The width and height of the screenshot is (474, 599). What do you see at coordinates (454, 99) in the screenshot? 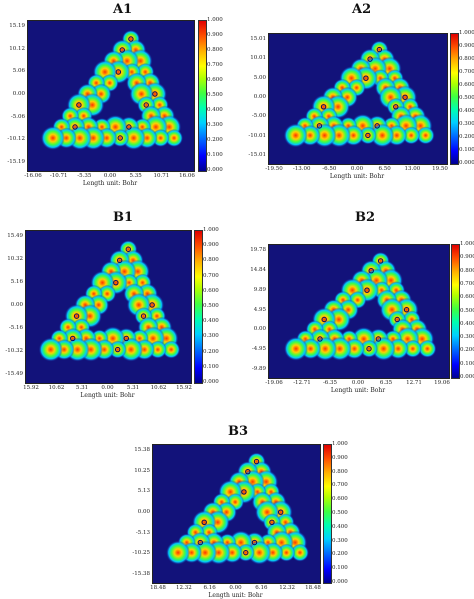
I see `colorbar-a2` at bounding box center [454, 99].